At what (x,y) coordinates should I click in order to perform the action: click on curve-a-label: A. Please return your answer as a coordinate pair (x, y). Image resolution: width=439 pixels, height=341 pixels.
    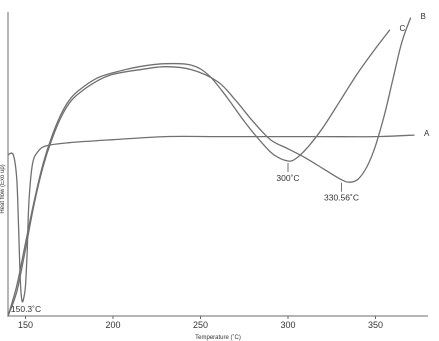
    Looking at the image, I should click on (427, 133).